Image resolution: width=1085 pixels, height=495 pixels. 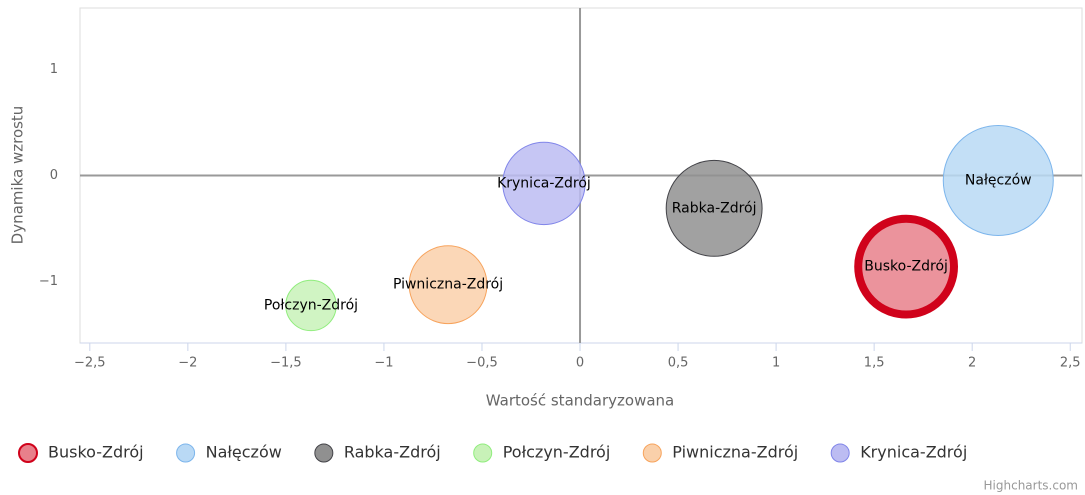 What do you see at coordinates (557, 452) in the screenshot?
I see `legend-label: Połczyn-Zdrój` at bounding box center [557, 452].